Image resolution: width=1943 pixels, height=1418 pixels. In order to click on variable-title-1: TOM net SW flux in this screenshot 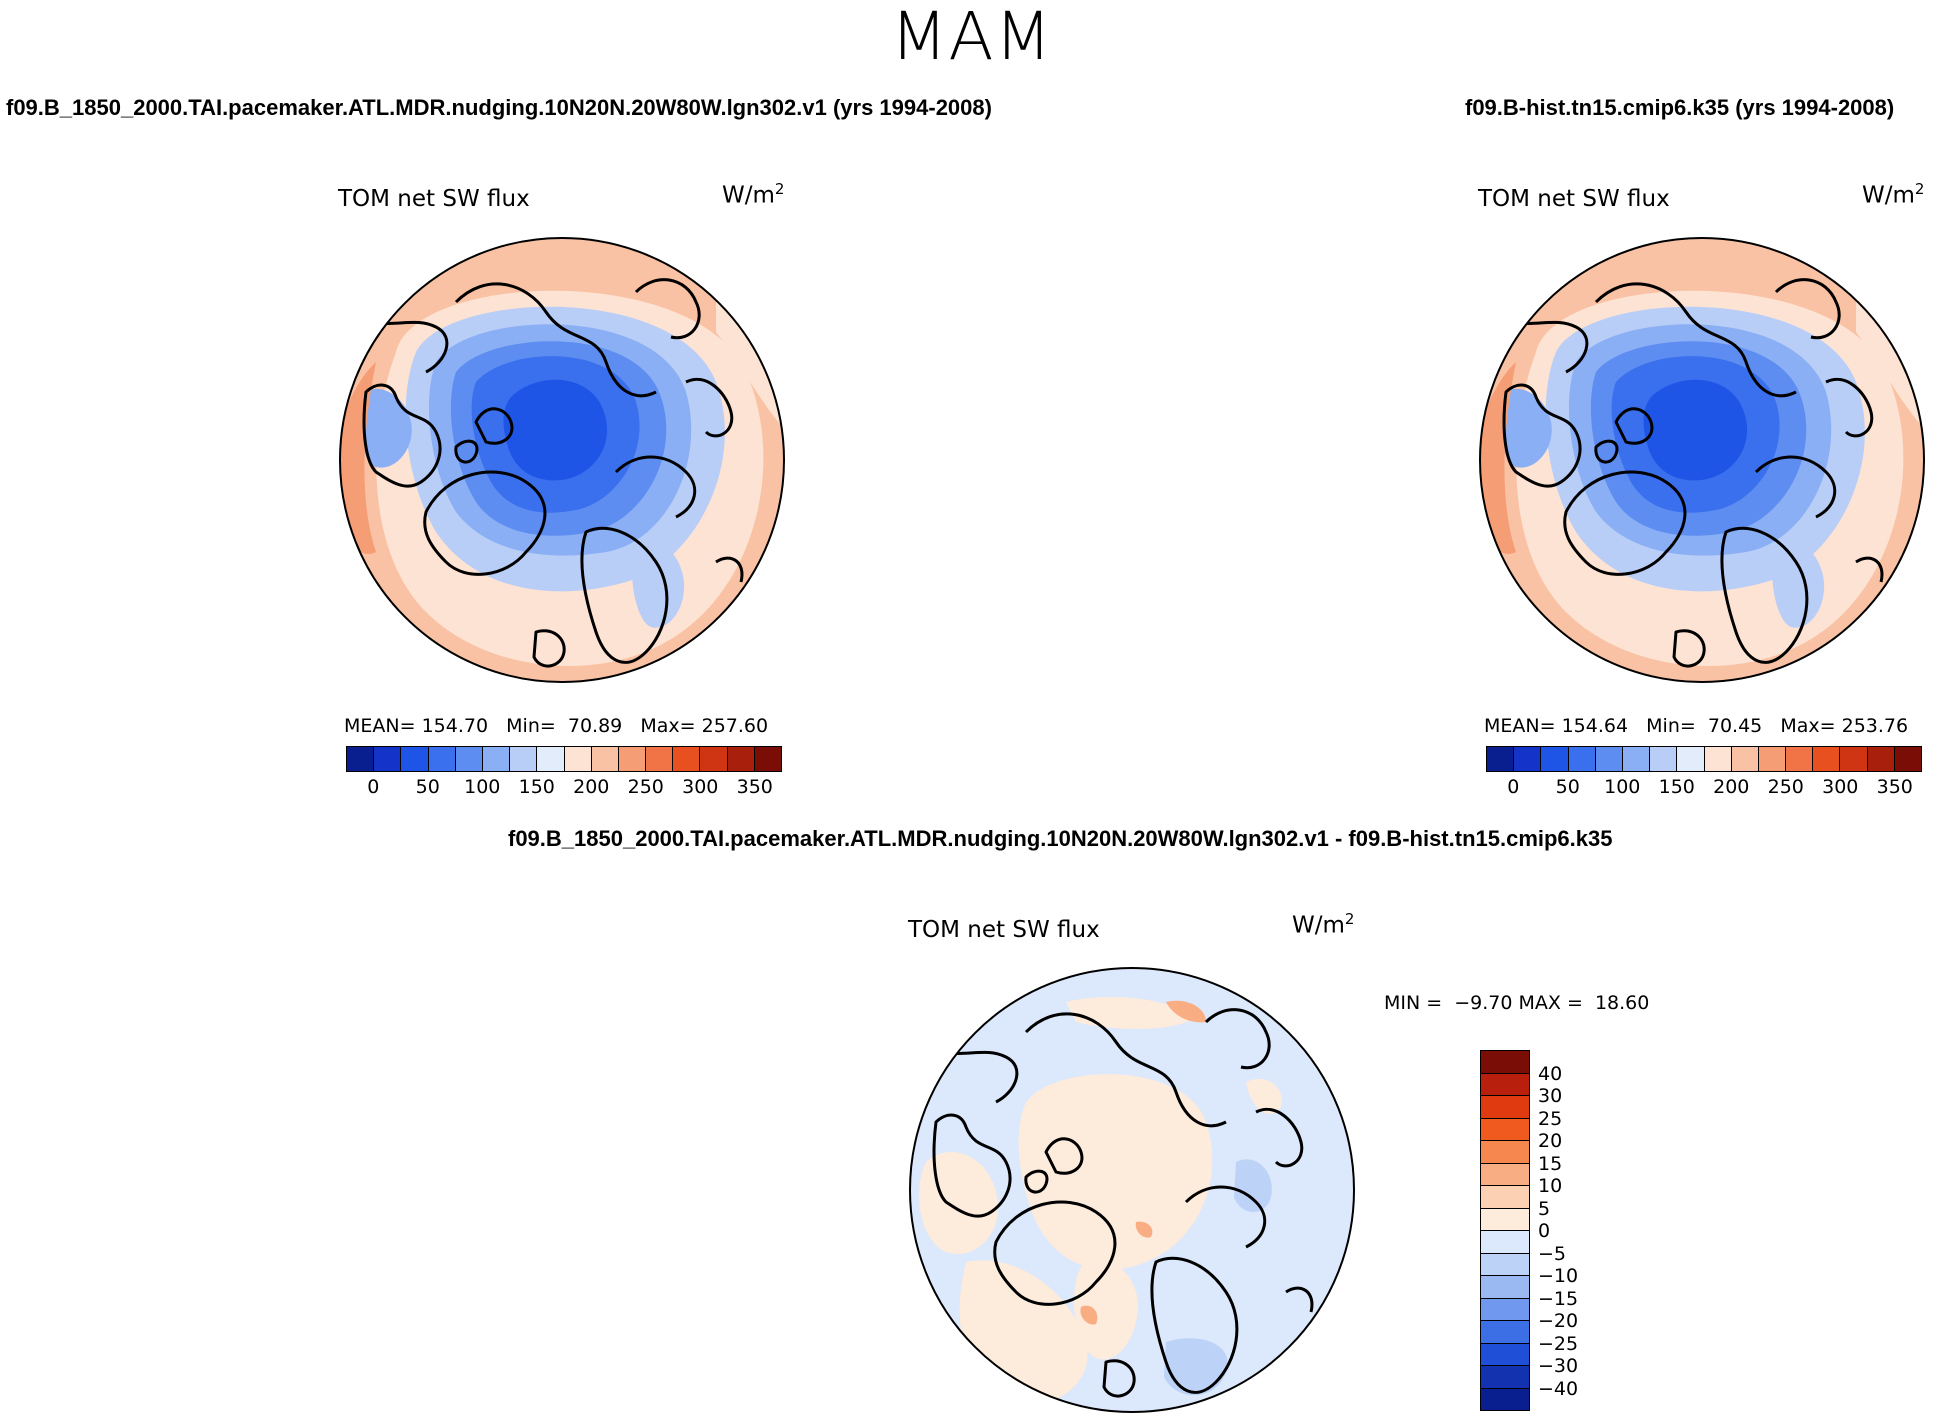, I will do `click(434, 199)`.